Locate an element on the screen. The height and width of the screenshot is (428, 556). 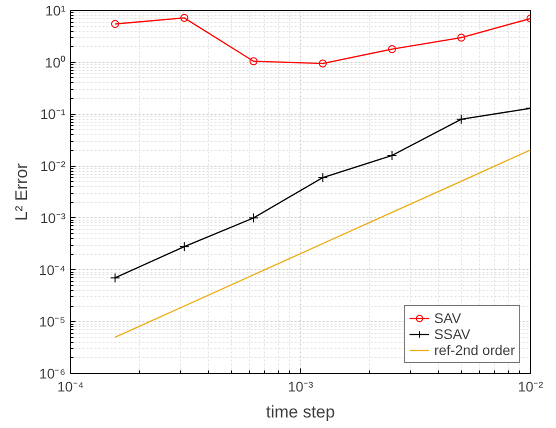
x-axis-title: time step is located at coordinates (300, 412).